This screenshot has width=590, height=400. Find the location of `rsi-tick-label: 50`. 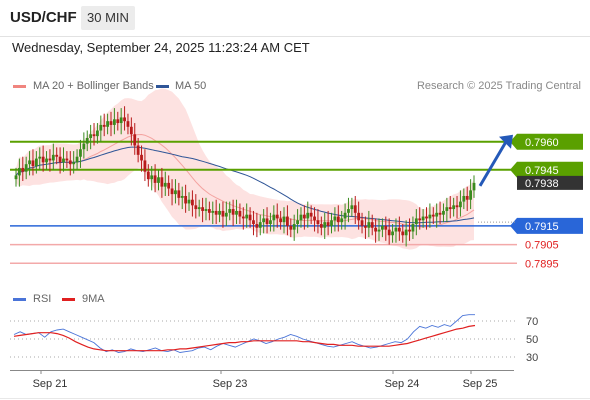

rsi-tick-label: 50 is located at coordinates (532, 340).